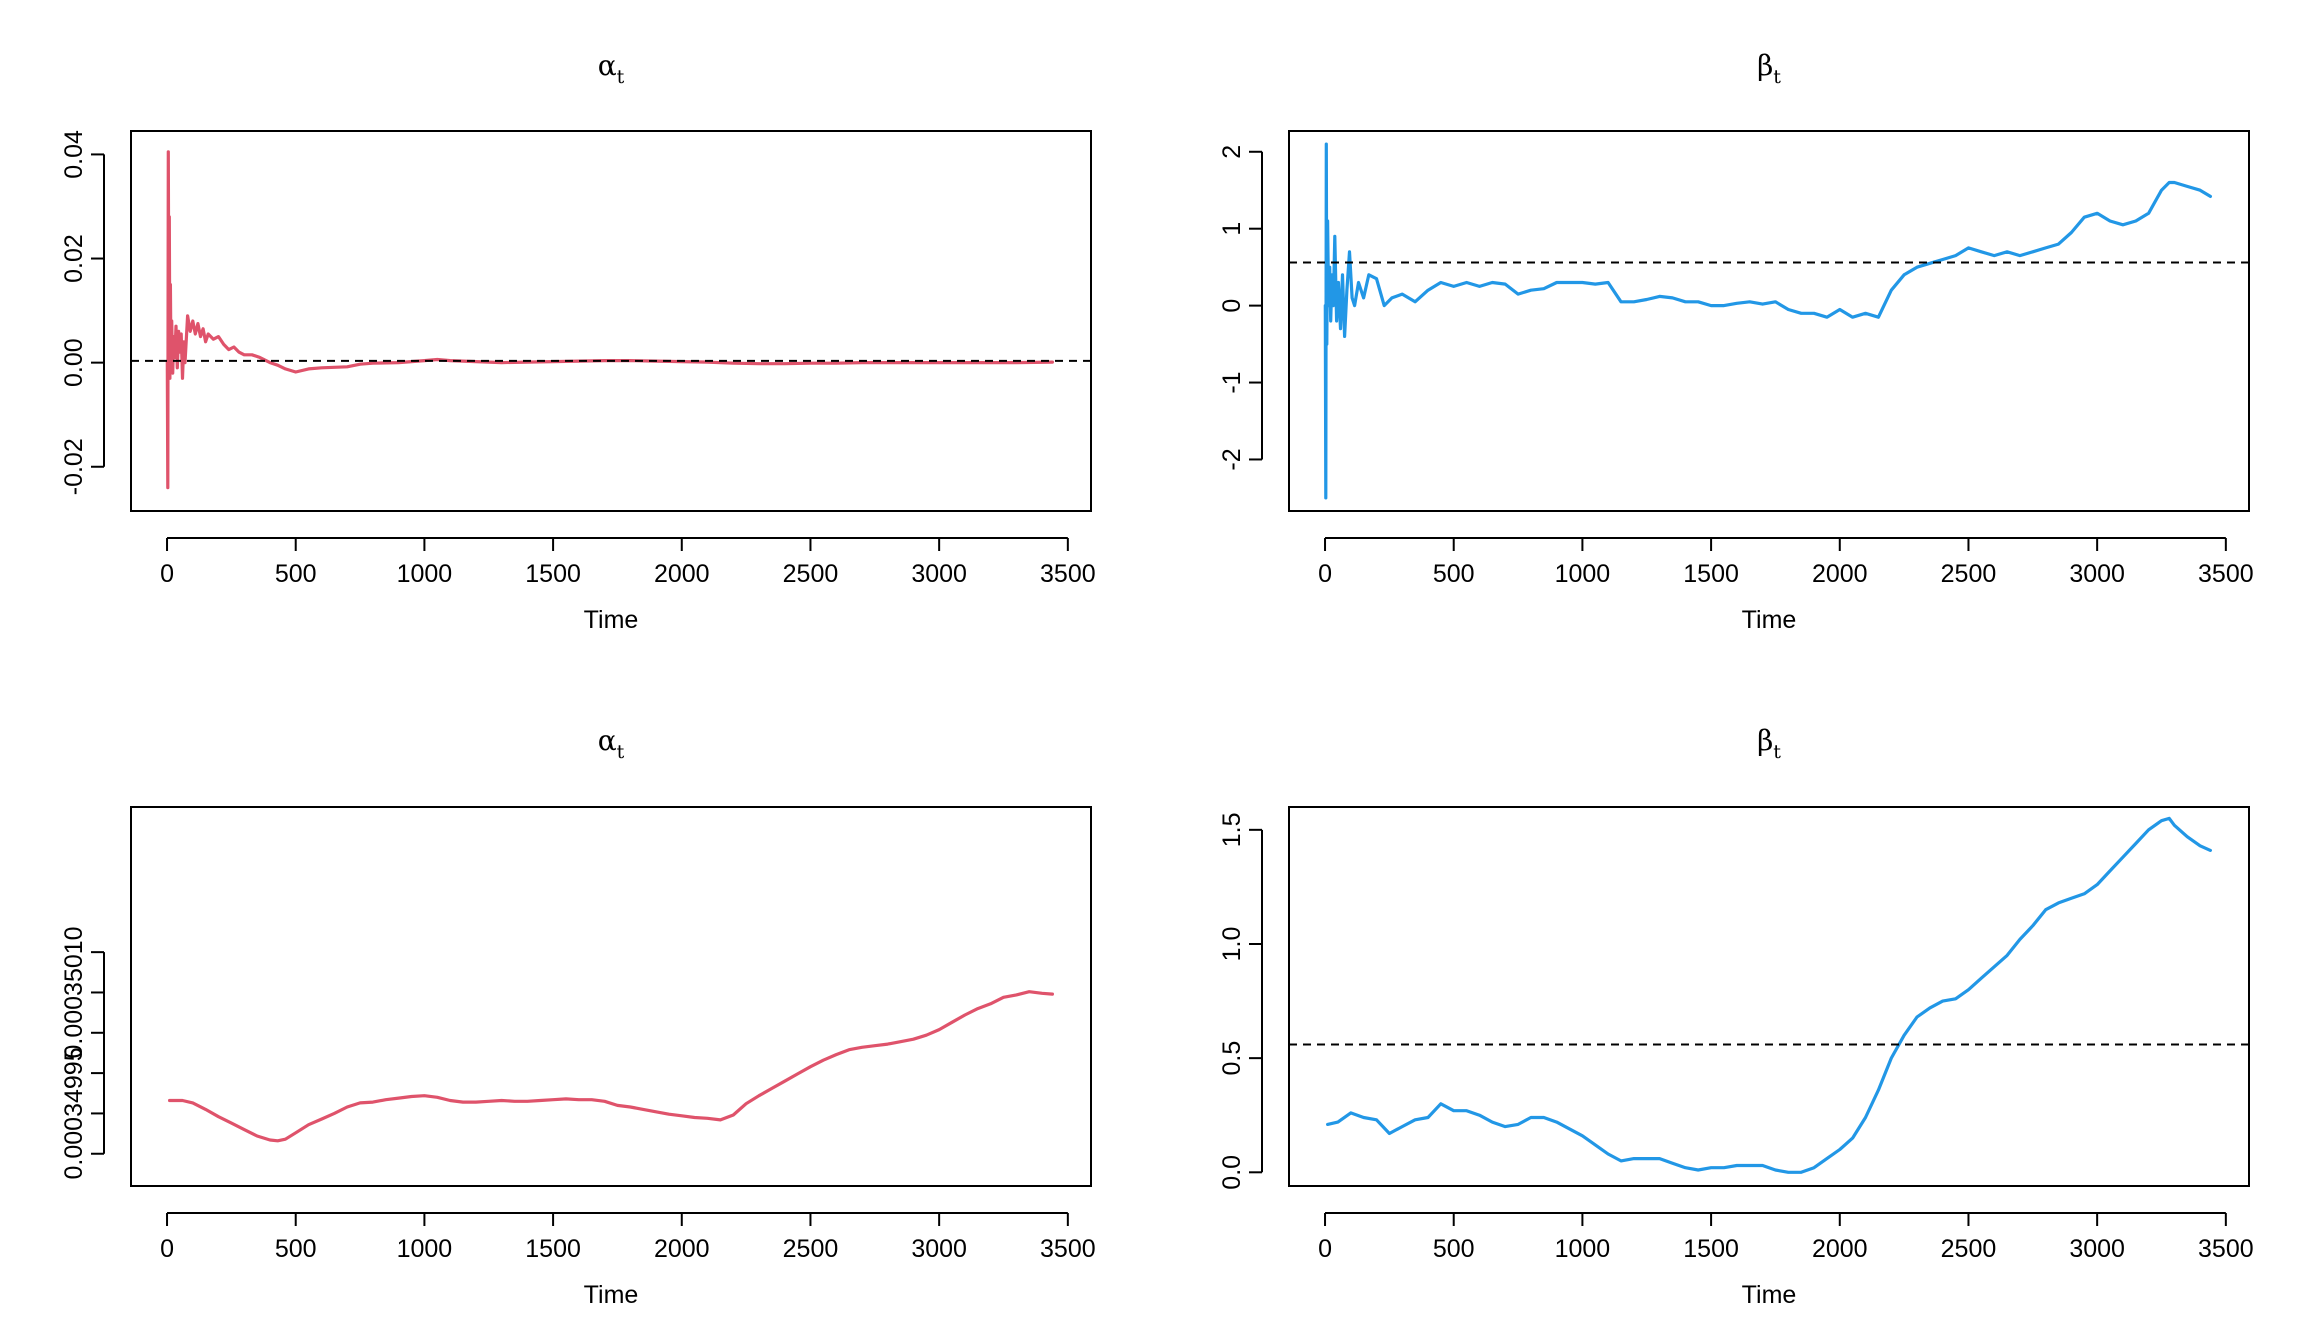 The width and height of the screenshot is (2304, 1344). Describe the element at coordinates (1232, 1058) in the screenshot. I see `y-tick-label: 0.5` at that location.